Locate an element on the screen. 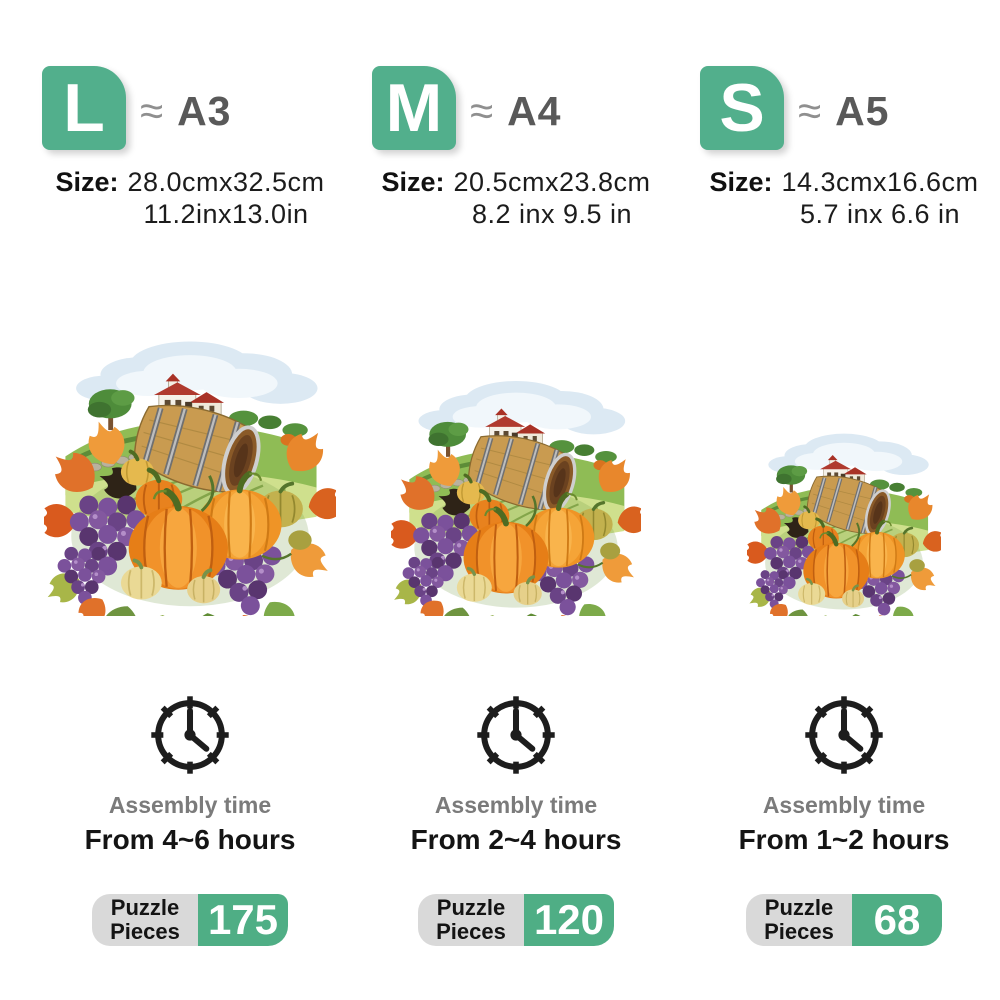  puzzle-pieces-count: 68 is located at coordinates (897, 920).